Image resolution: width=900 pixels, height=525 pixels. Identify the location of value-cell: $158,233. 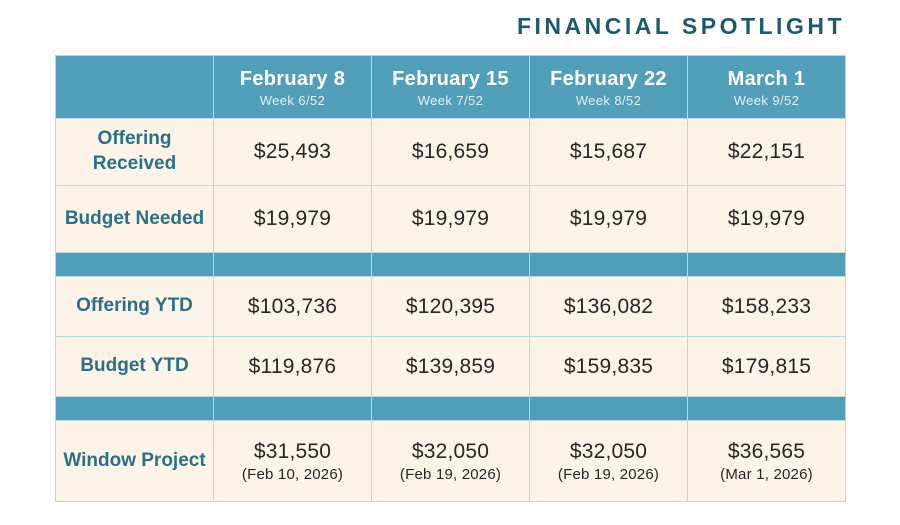
(766, 306).